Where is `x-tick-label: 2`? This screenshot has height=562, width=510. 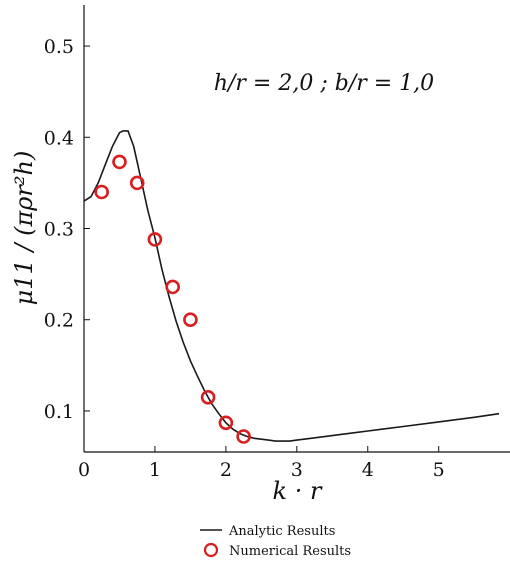 x-tick-label: 2 is located at coordinates (226, 470).